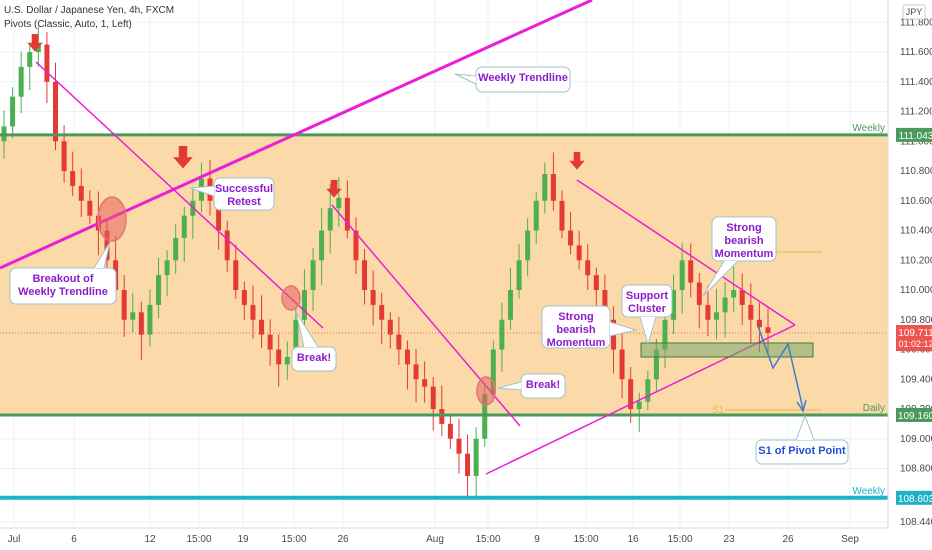 This screenshot has height=550, width=932. What do you see at coordinates (89, 10) in the screenshot?
I see `symbol-title: U.S. Dollar / Japanese Yen, 4h, FXCM` at bounding box center [89, 10].